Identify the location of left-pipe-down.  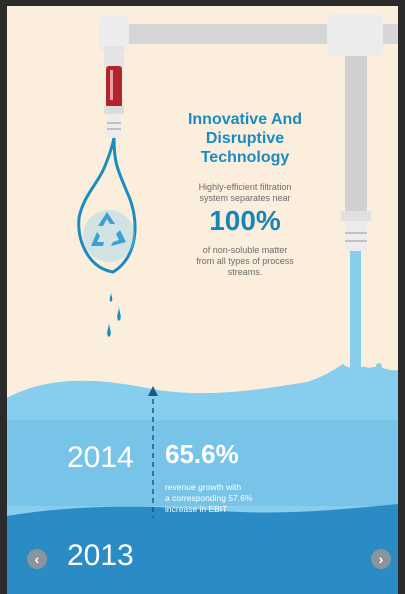
(114, 57).